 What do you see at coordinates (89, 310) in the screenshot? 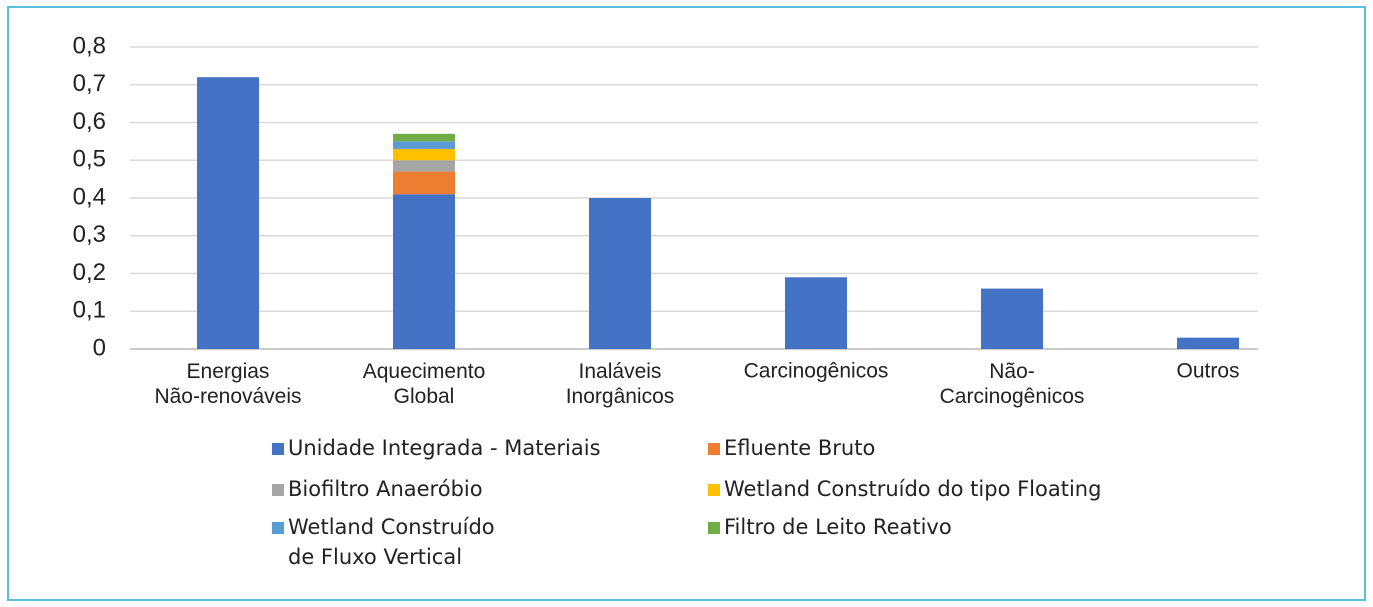
I see `y-tick-label: 0,1` at bounding box center [89, 310].